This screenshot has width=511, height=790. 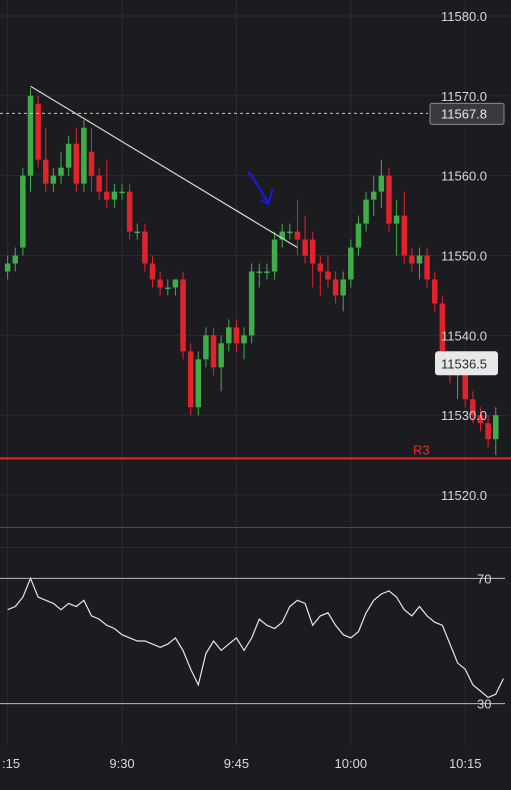 I want to click on last-price-tag-text: 11536.5, so click(x=464, y=363).